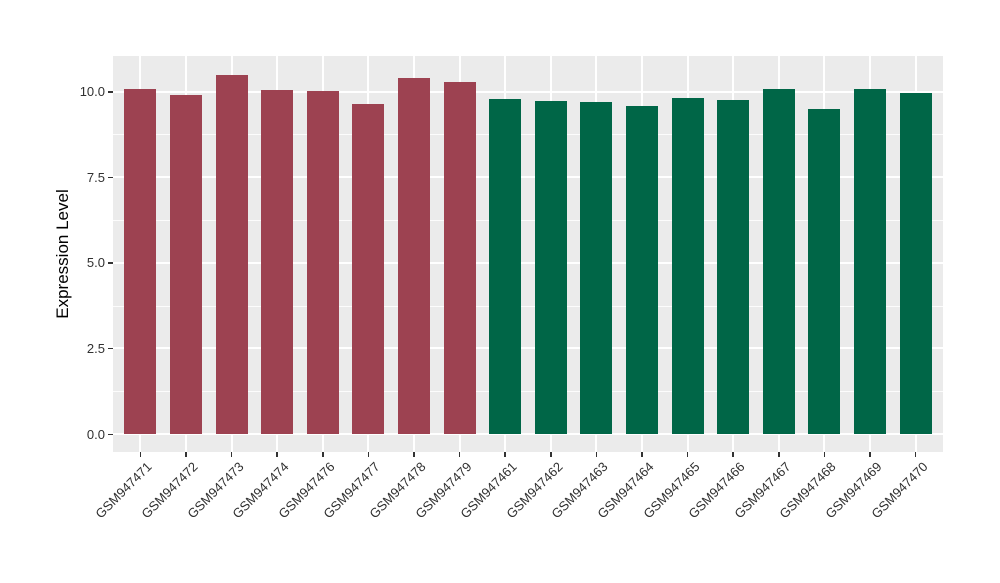 The image size is (1000, 583). Describe the element at coordinates (95, 263) in the screenshot. I see `y-tick-label: 5.0` at that location.